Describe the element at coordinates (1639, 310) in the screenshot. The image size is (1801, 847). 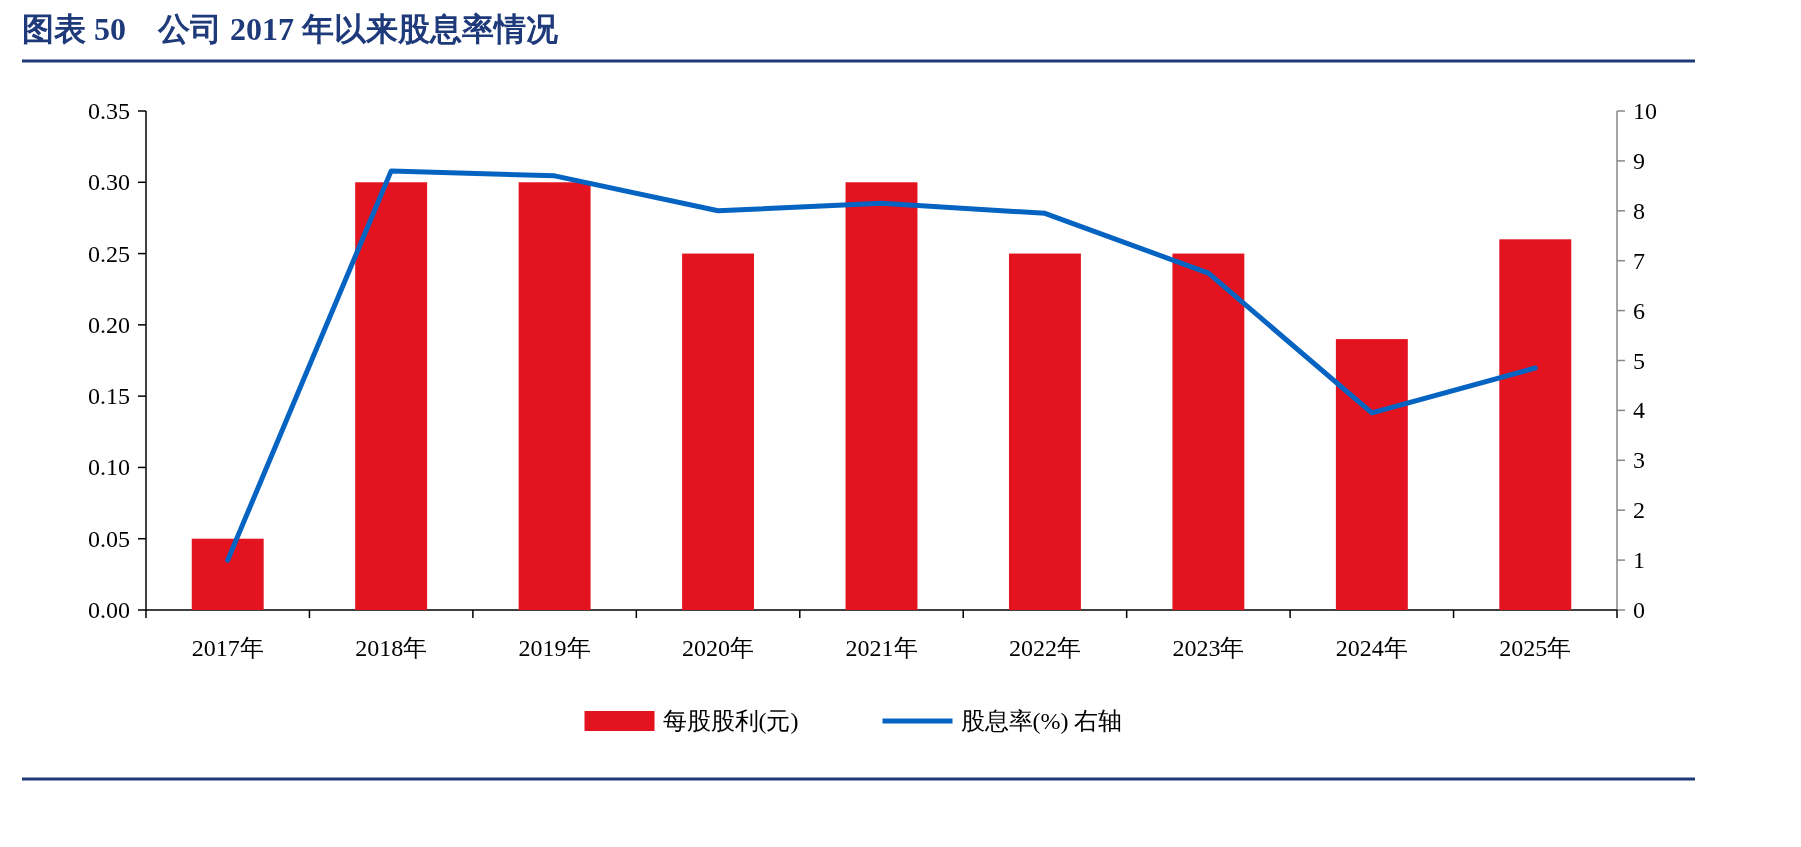
I see `y2-tick-label: 6` at that location.